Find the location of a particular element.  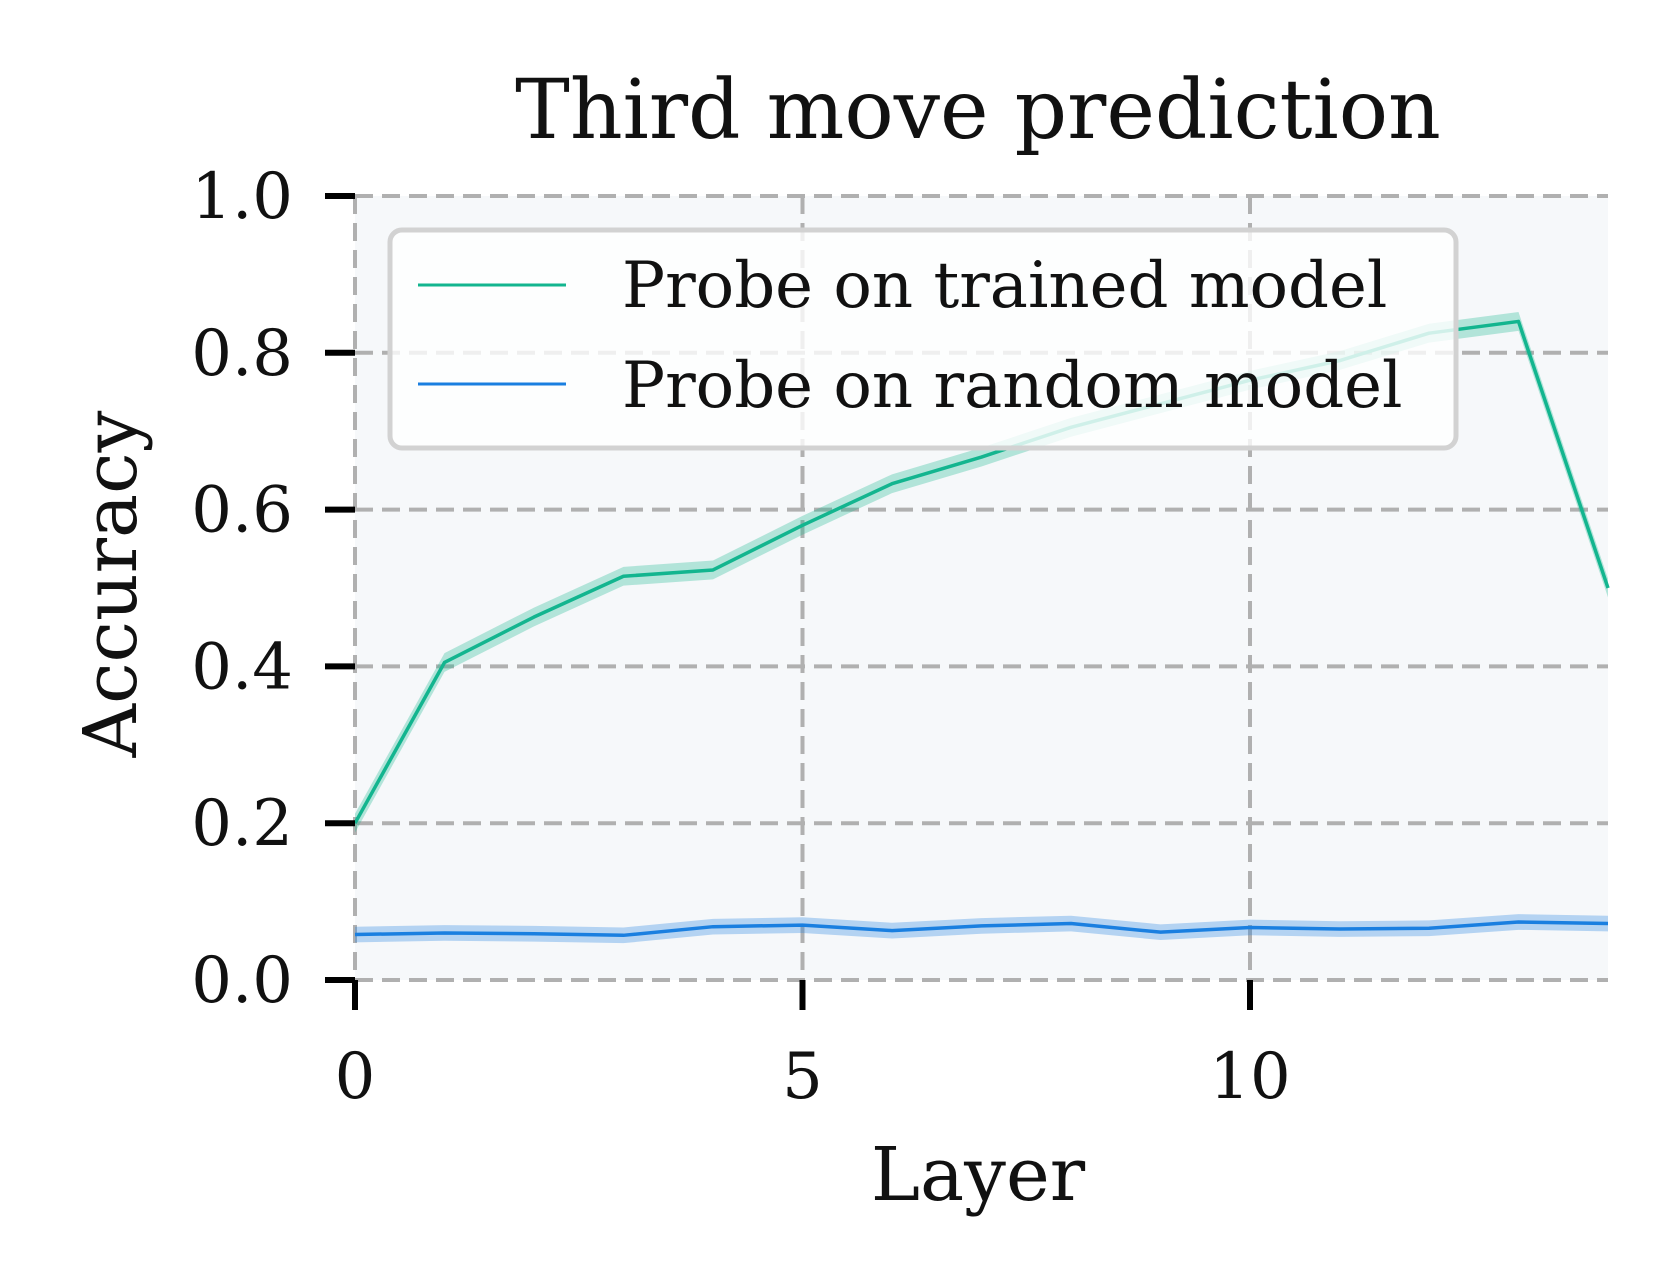

y-tick-label: 1.0 is located at coordinates (242, 197).